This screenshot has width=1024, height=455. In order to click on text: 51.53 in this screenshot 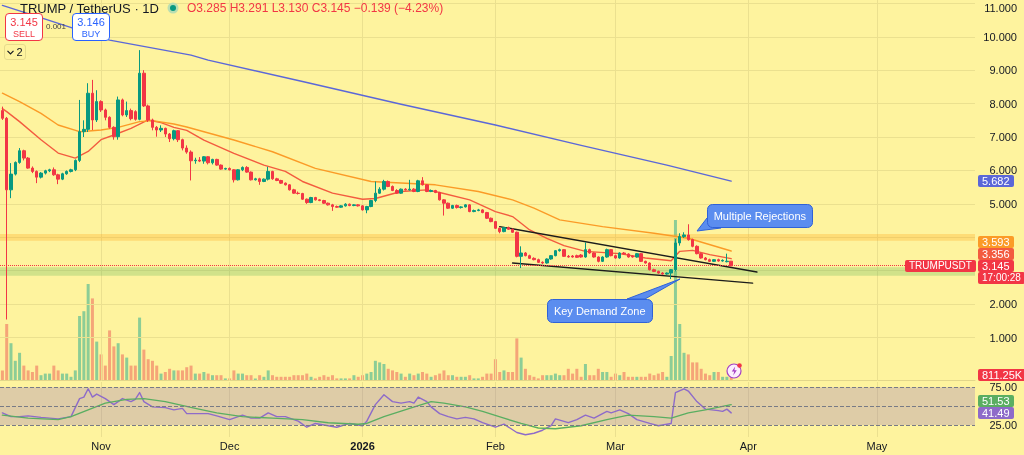, I will do `click(996, 400)`.